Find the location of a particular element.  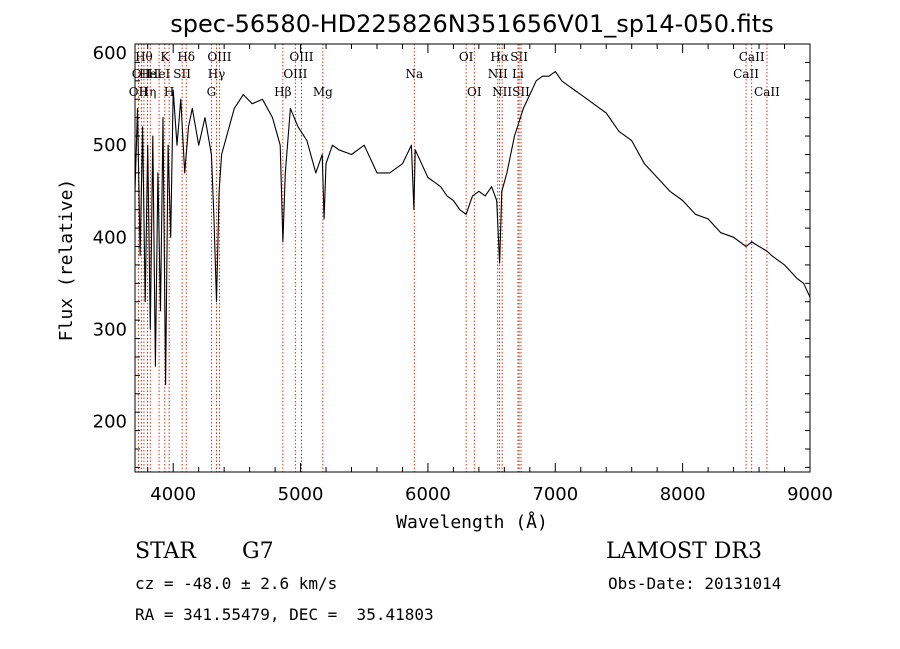

line-marker-label: Hα is located at coordinates (499, 57).